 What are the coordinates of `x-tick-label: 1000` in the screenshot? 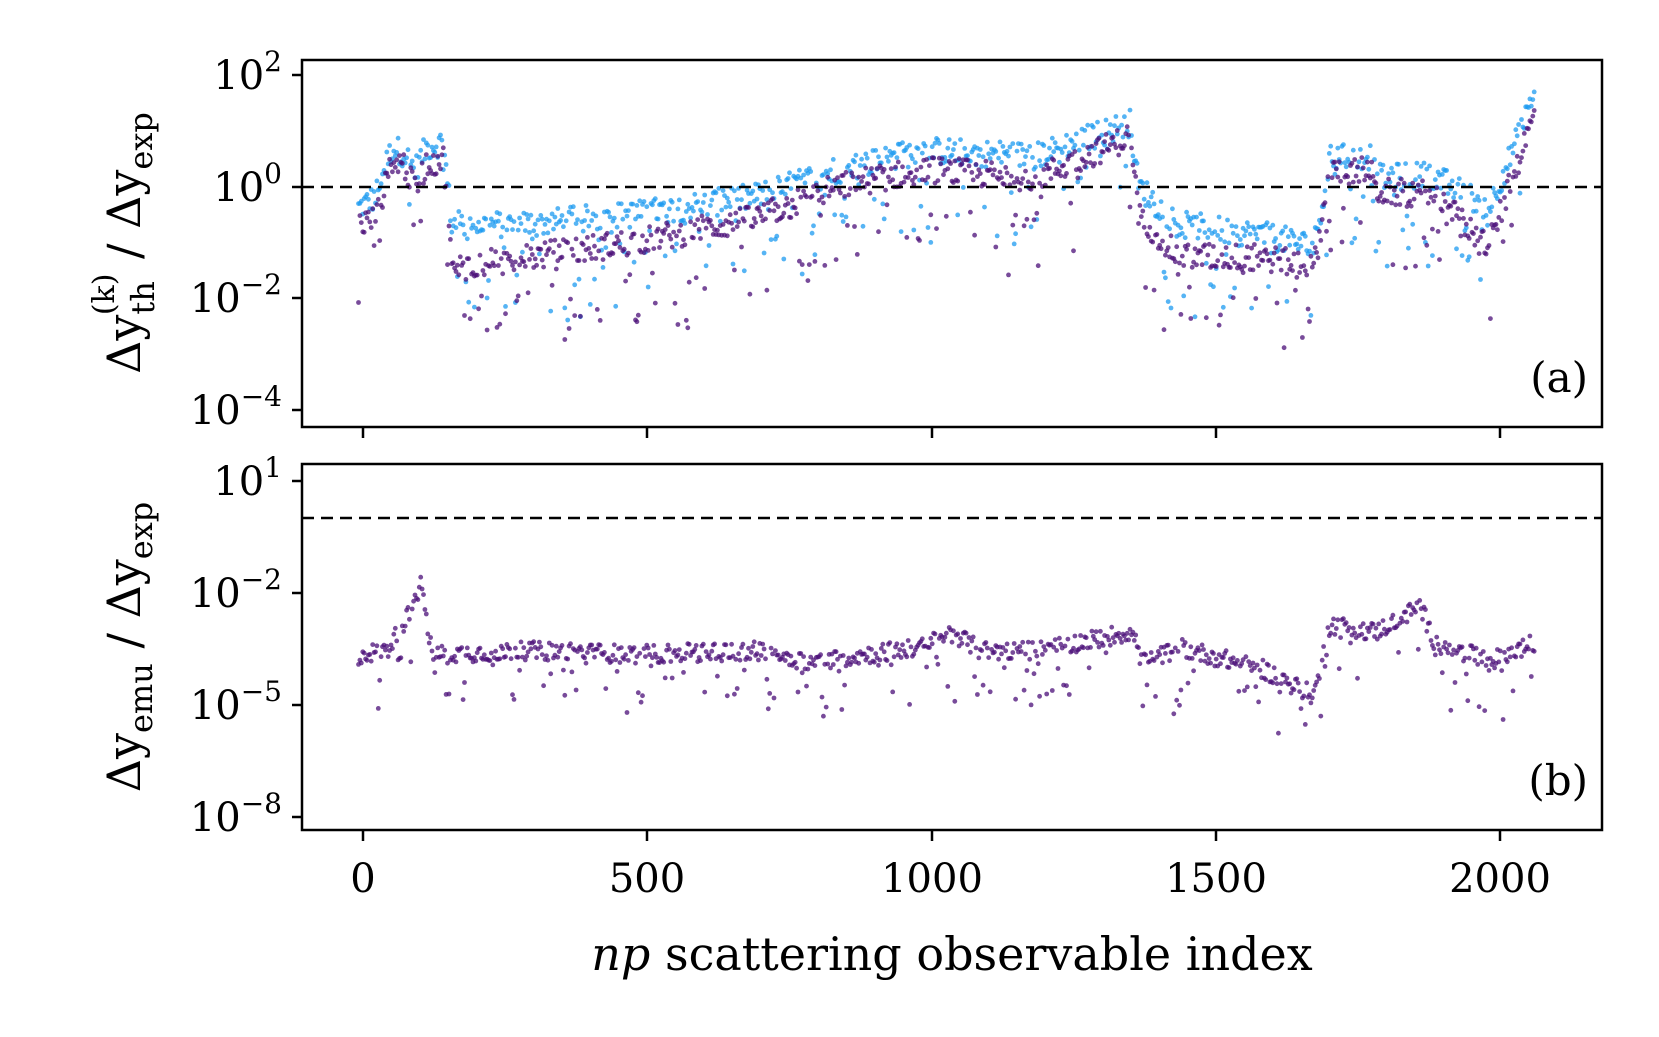 It's located at (932, 879).